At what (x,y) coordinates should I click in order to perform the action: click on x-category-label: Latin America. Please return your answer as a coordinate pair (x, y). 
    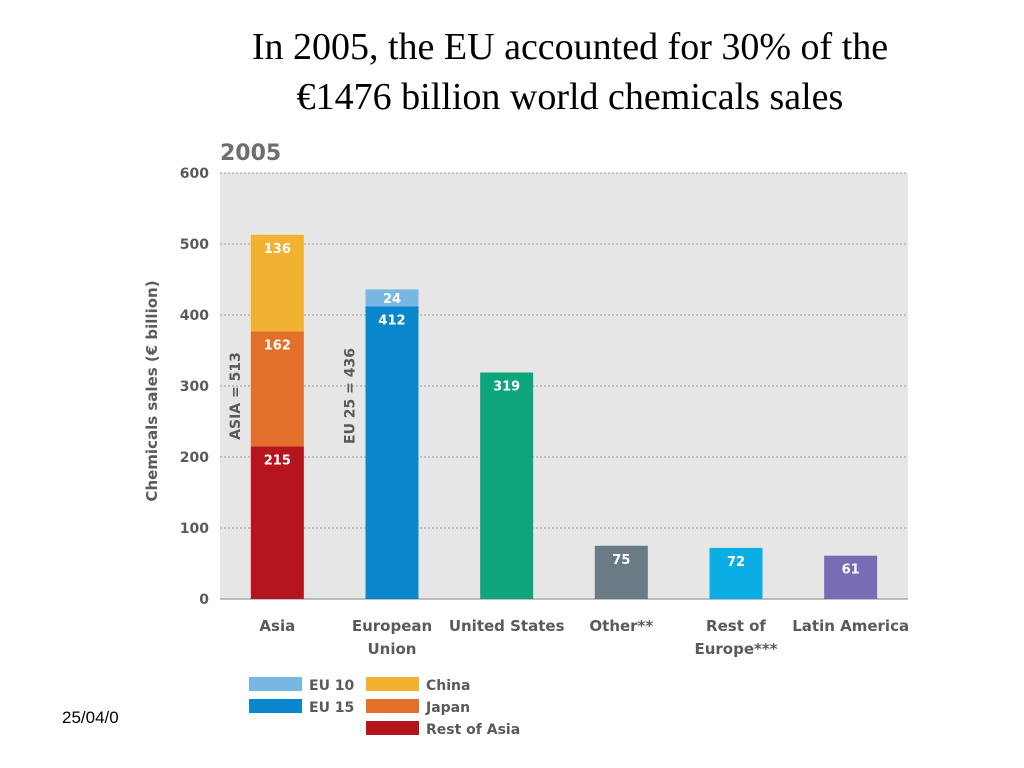
    Looking at the image, I should click on (850, 626).